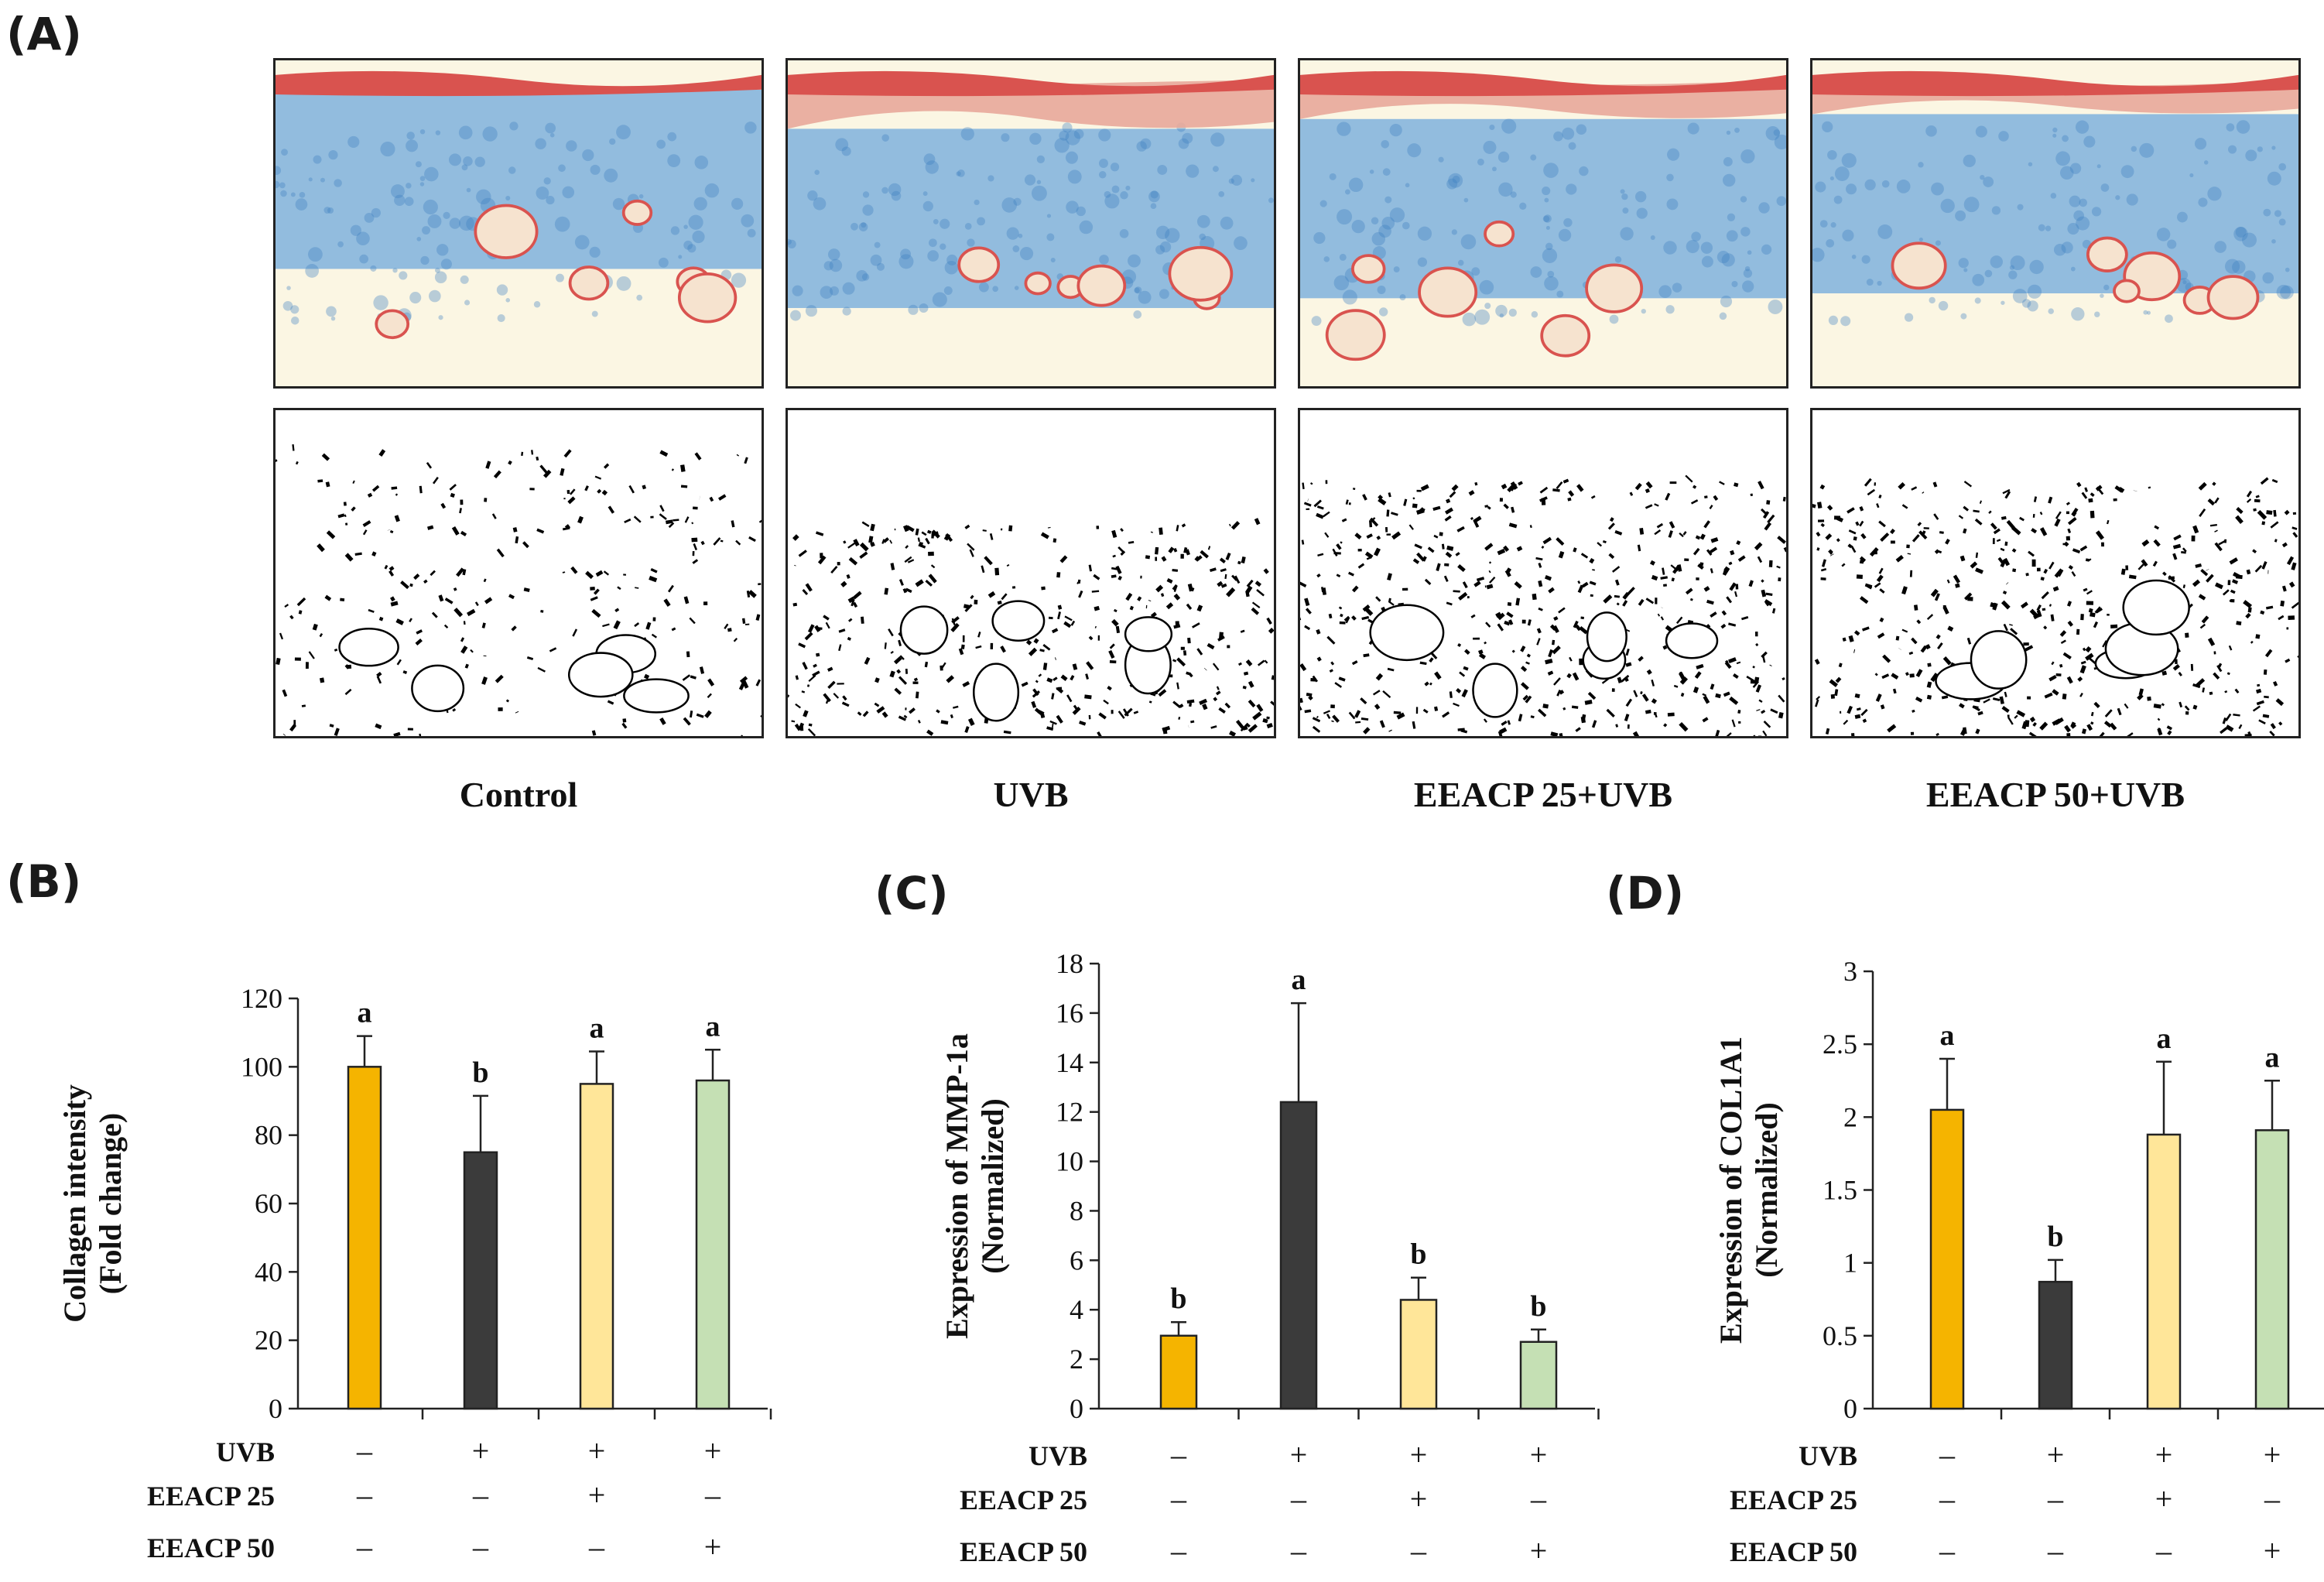 This screenshot has width=2324, height=1582. Describe the element at coordinates (912, 893) in the screenshot. I see `panel-label-c: (C)` at that location.